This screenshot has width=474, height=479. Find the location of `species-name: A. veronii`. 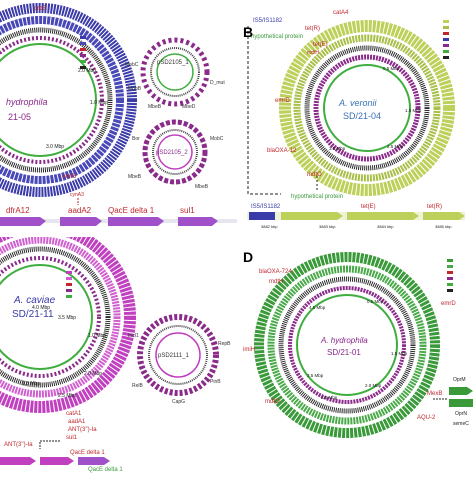

species-name: A. veronii is located at coordinates (358, 103).